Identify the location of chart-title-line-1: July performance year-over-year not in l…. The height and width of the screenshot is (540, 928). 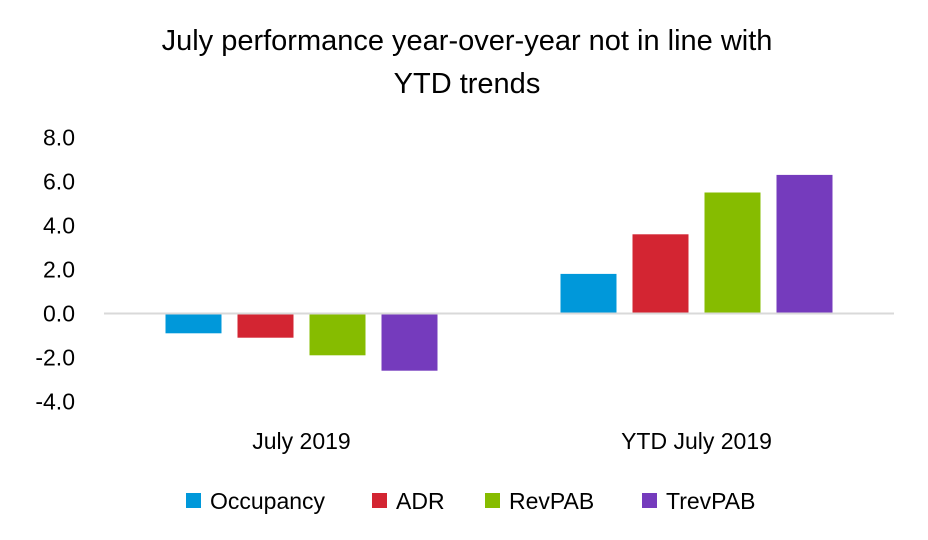
(467, 41).